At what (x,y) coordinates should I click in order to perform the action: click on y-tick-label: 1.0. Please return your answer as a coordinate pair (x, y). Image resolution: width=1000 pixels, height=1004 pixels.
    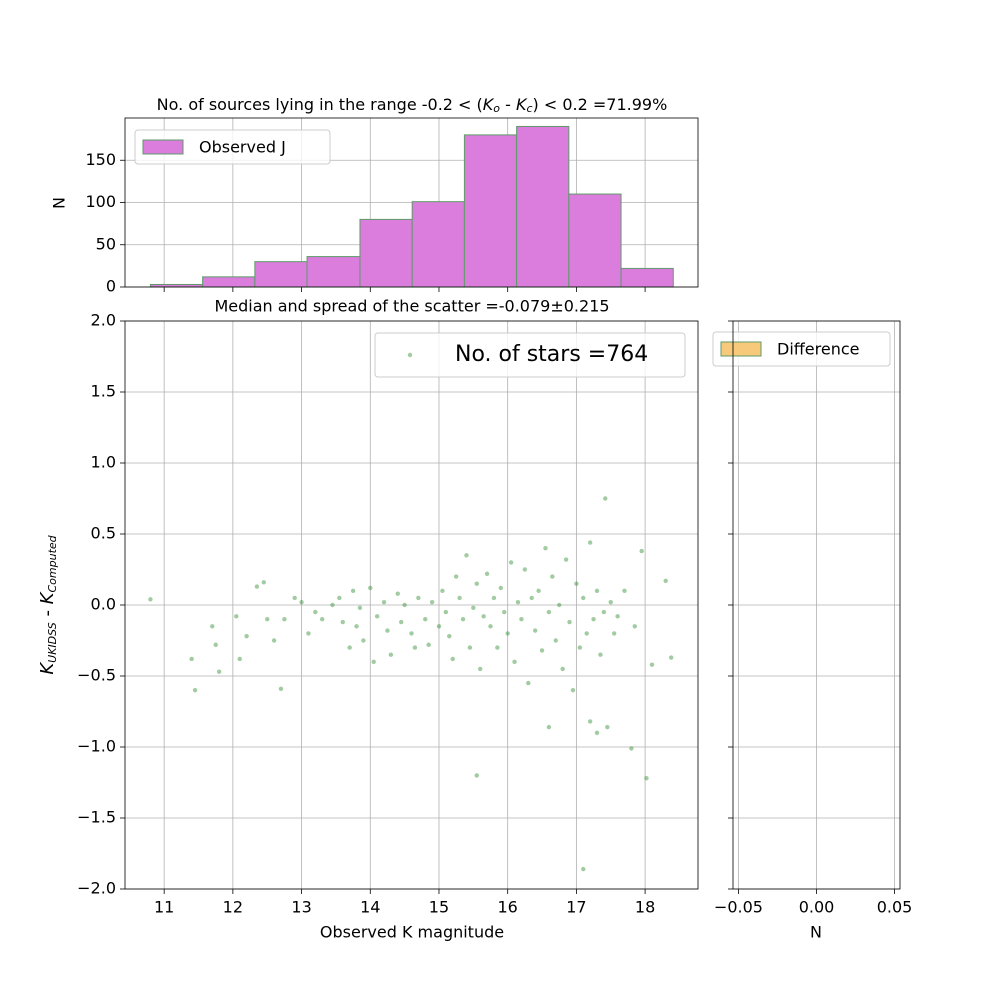
    Looking at the image, I should click on (103, 462).